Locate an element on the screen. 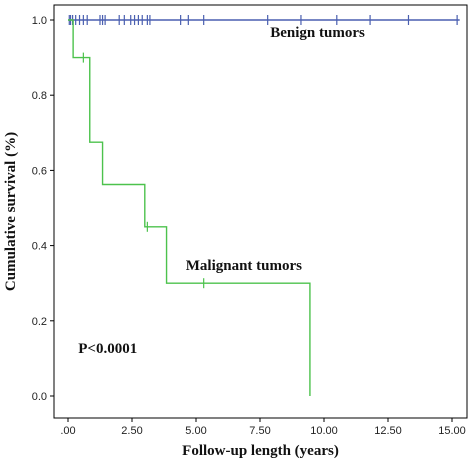 The image size is (472, 460). x-tick-label: 10.00 is located at coordinates (324, 431).